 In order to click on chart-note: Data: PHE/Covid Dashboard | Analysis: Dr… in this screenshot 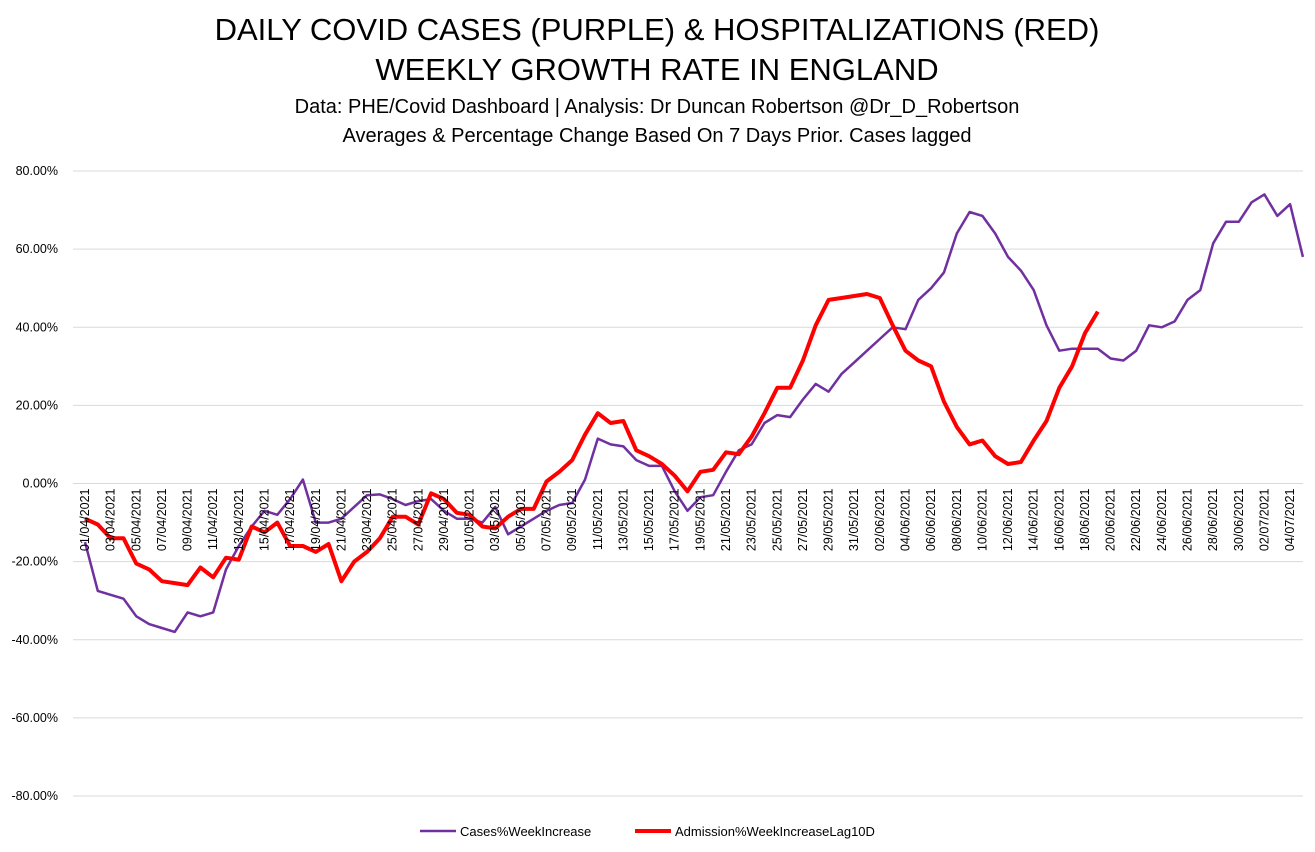, I will do `click(657, 107)`.